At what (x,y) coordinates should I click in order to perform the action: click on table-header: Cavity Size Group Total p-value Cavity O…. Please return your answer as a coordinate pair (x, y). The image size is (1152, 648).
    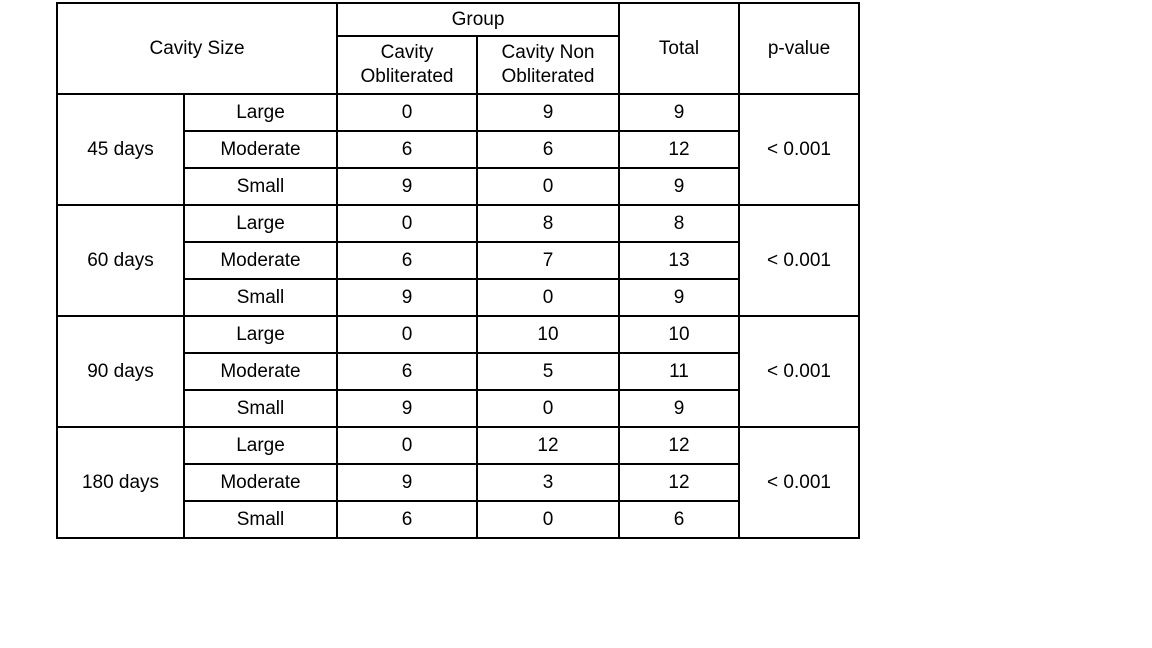
    Looking at the image, I should click on (458, 48).